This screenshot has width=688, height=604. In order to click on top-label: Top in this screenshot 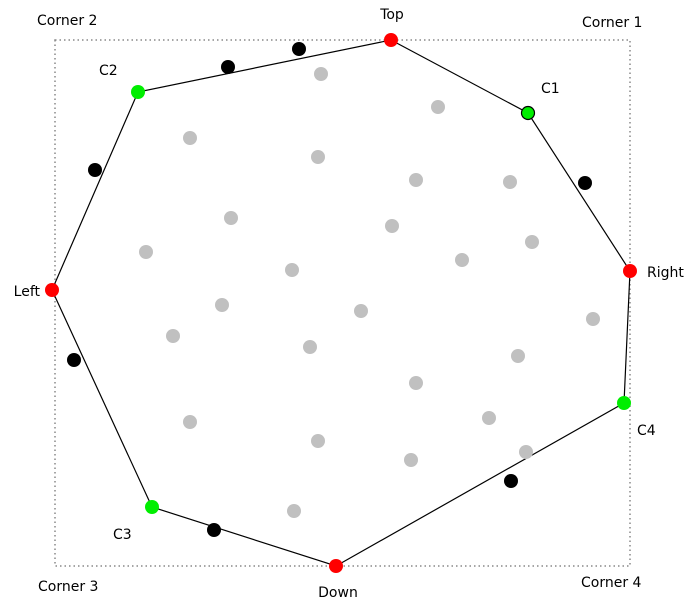, I will do `click(391, 15)`.